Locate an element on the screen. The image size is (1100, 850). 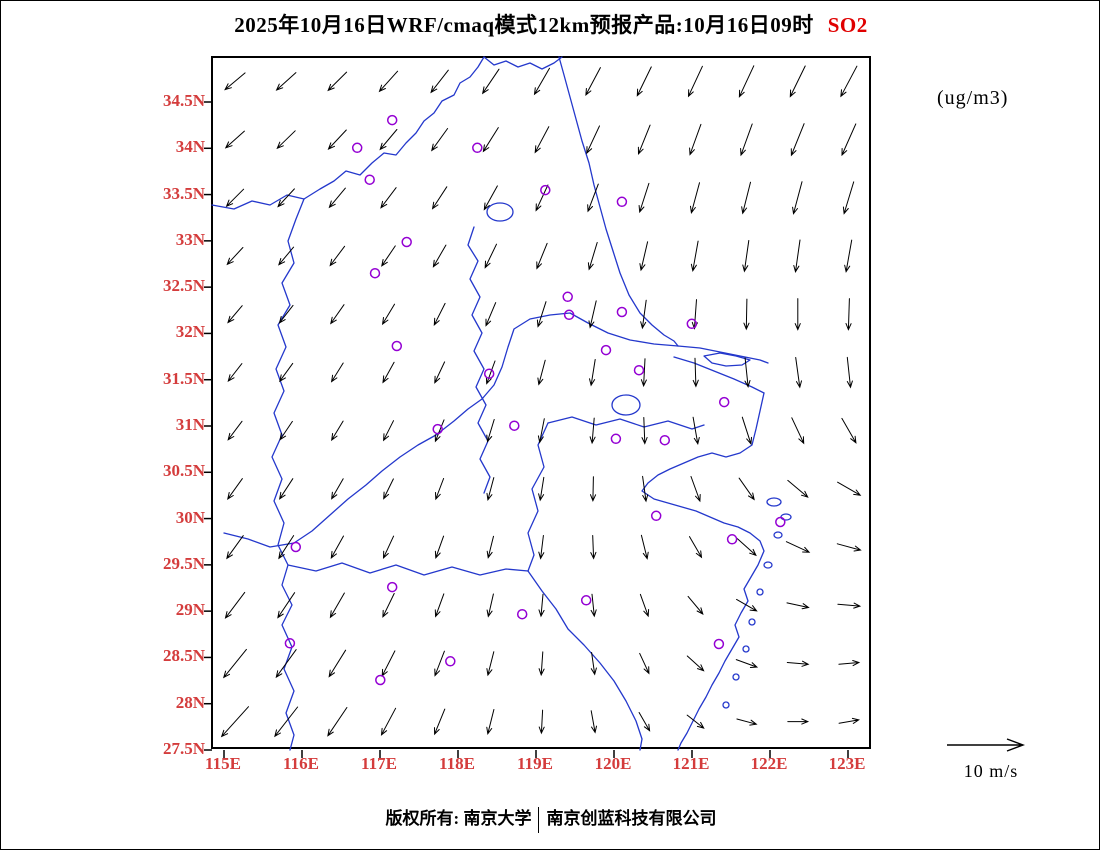
province-border-north is located at coordinates (348, 133).